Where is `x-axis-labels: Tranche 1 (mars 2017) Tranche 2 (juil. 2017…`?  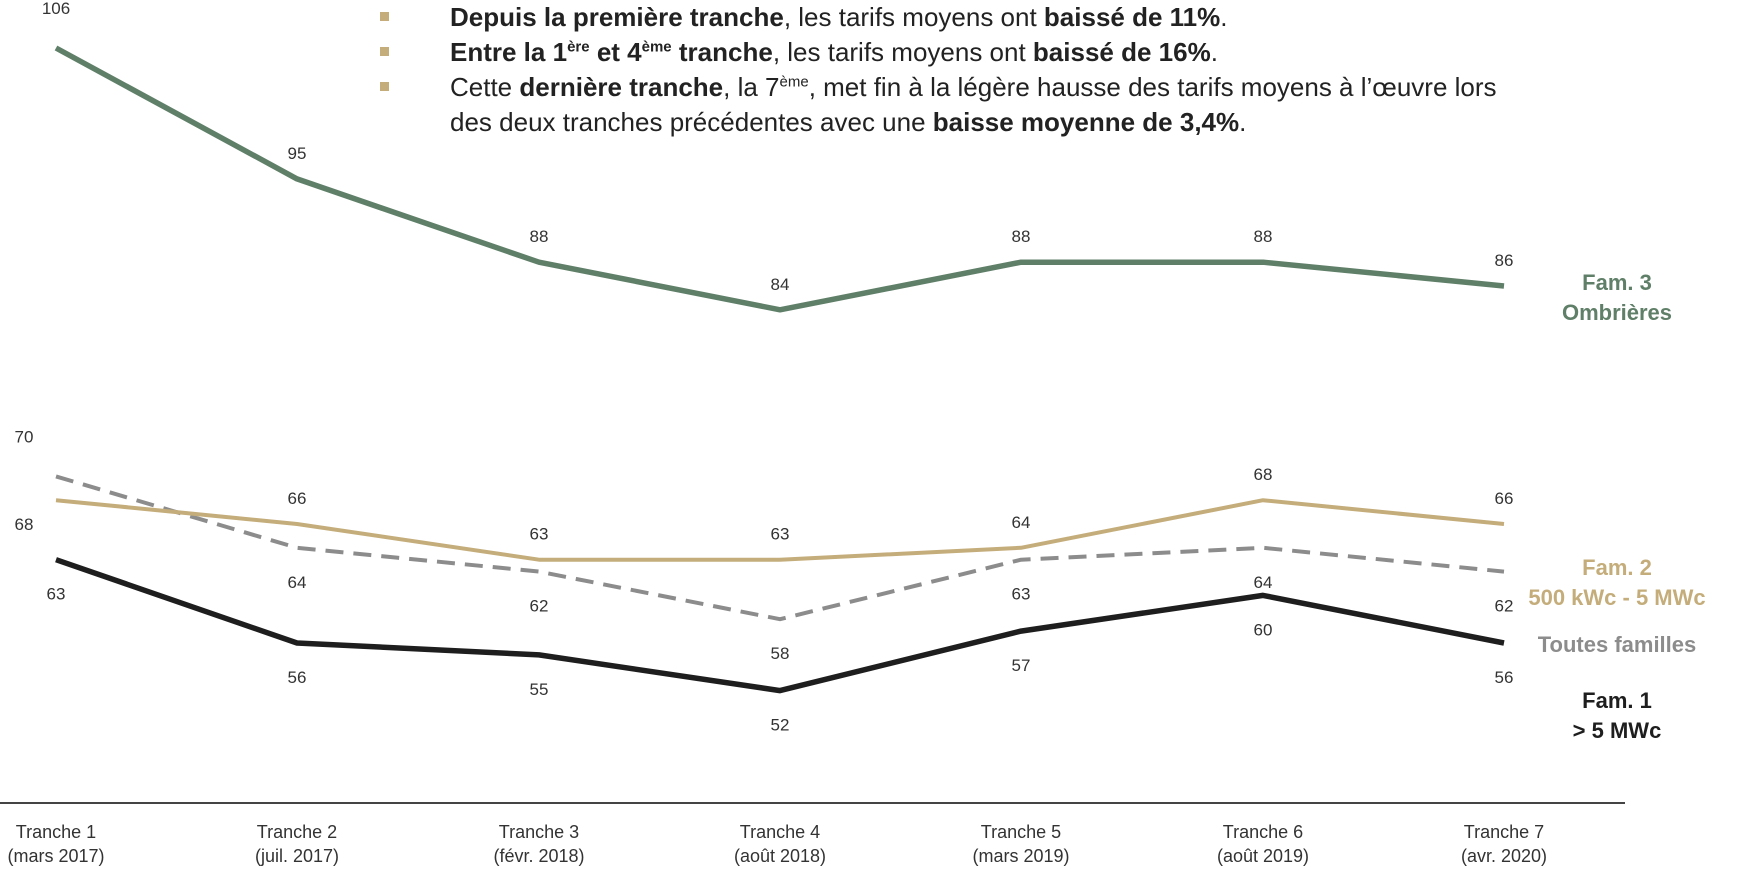
x-axis-labels: Tranche 1 (mars 2017) Tranche 2 (juil. 2017… is located at coordinates (777, 844).